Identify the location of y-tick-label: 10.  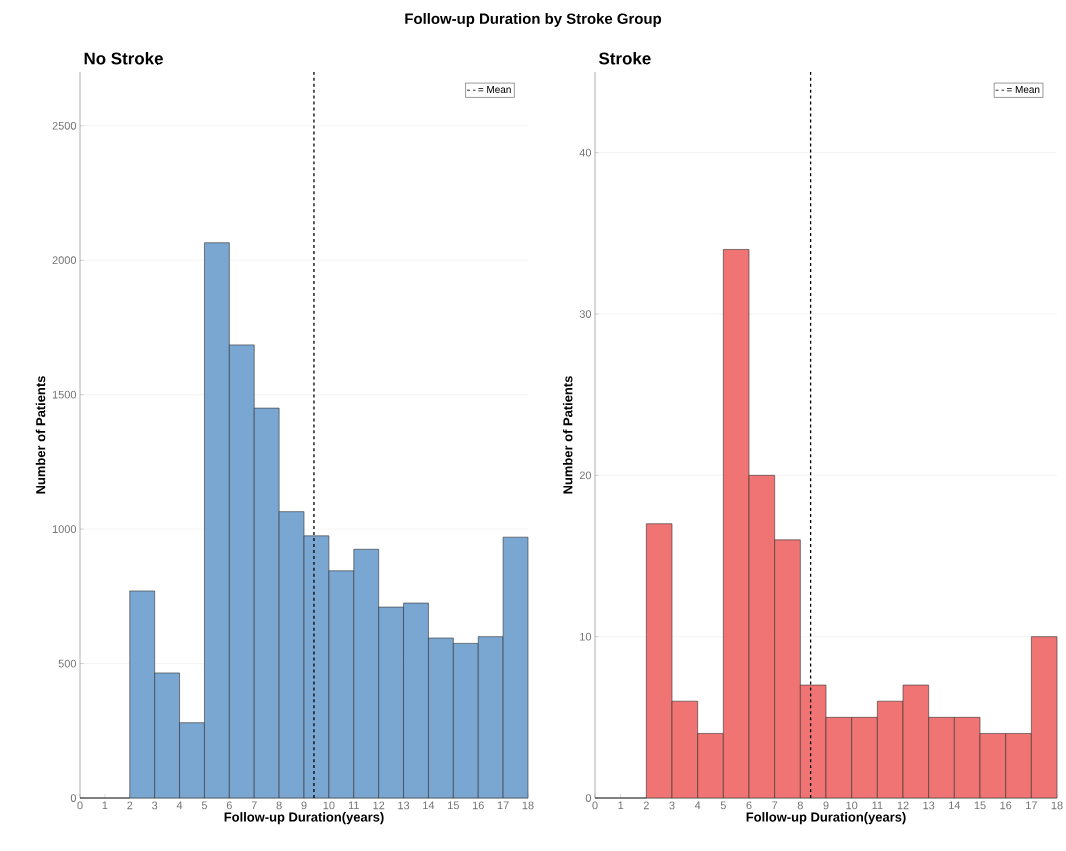
(586, 636).